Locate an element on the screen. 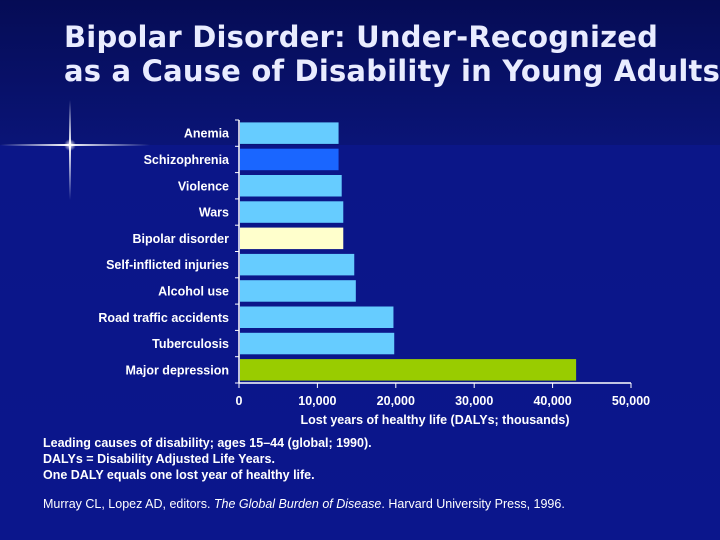 The height and width of the screenshot is (540, 720). note-line-2: DALYs = Disability Adjusted Life Years. is located at coordinates (159, 459).